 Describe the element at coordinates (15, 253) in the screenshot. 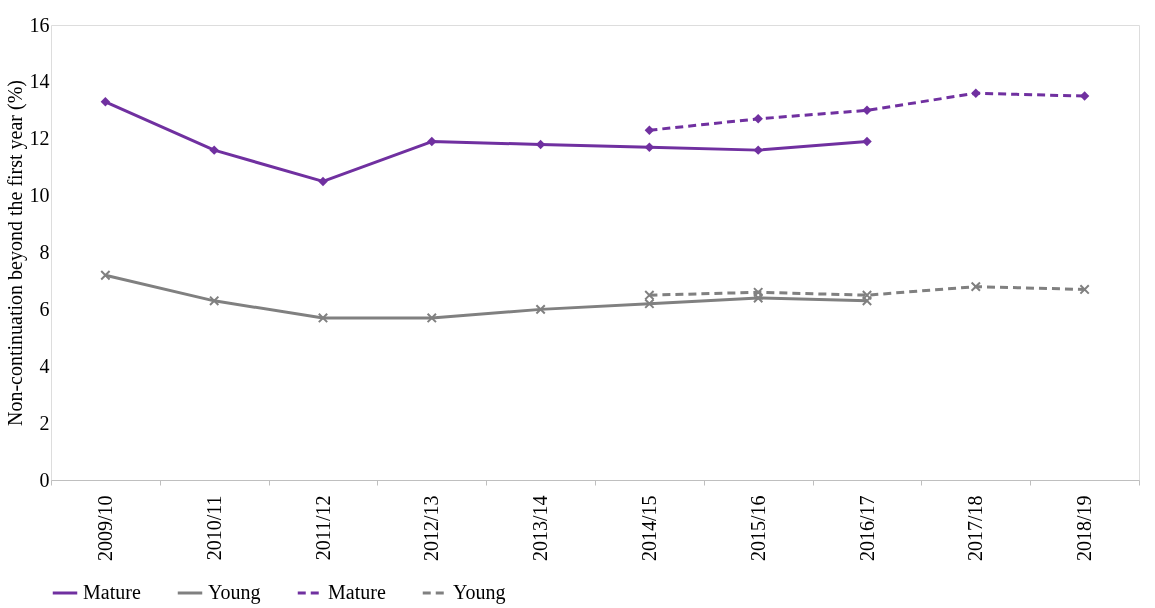

I see `y-axis-title: Non-continuation beyond the first year (%)` at that location.